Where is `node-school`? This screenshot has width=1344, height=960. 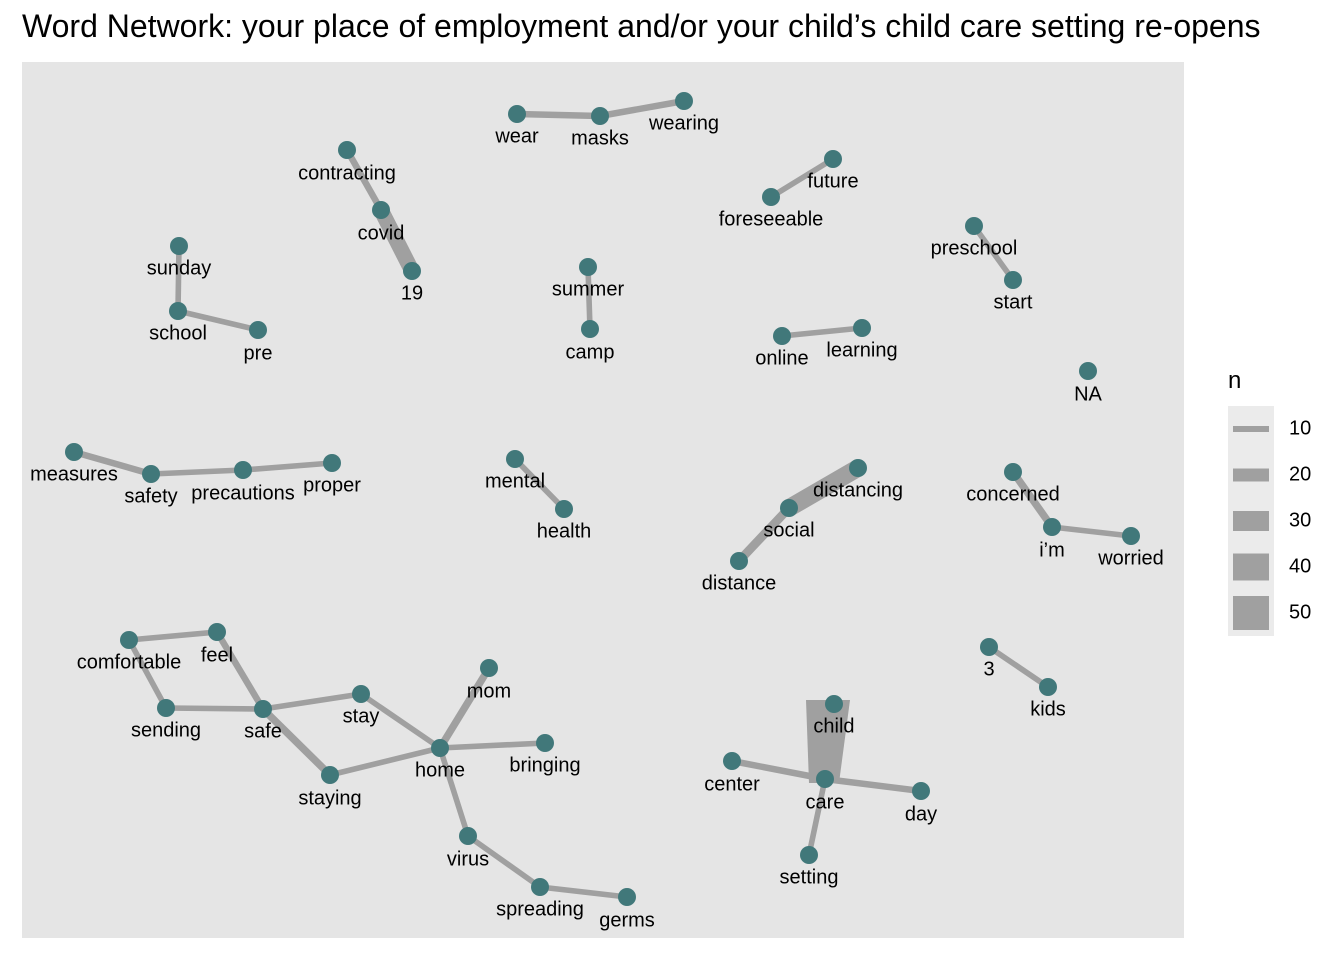
node-school is located at coordinates (178, 311).